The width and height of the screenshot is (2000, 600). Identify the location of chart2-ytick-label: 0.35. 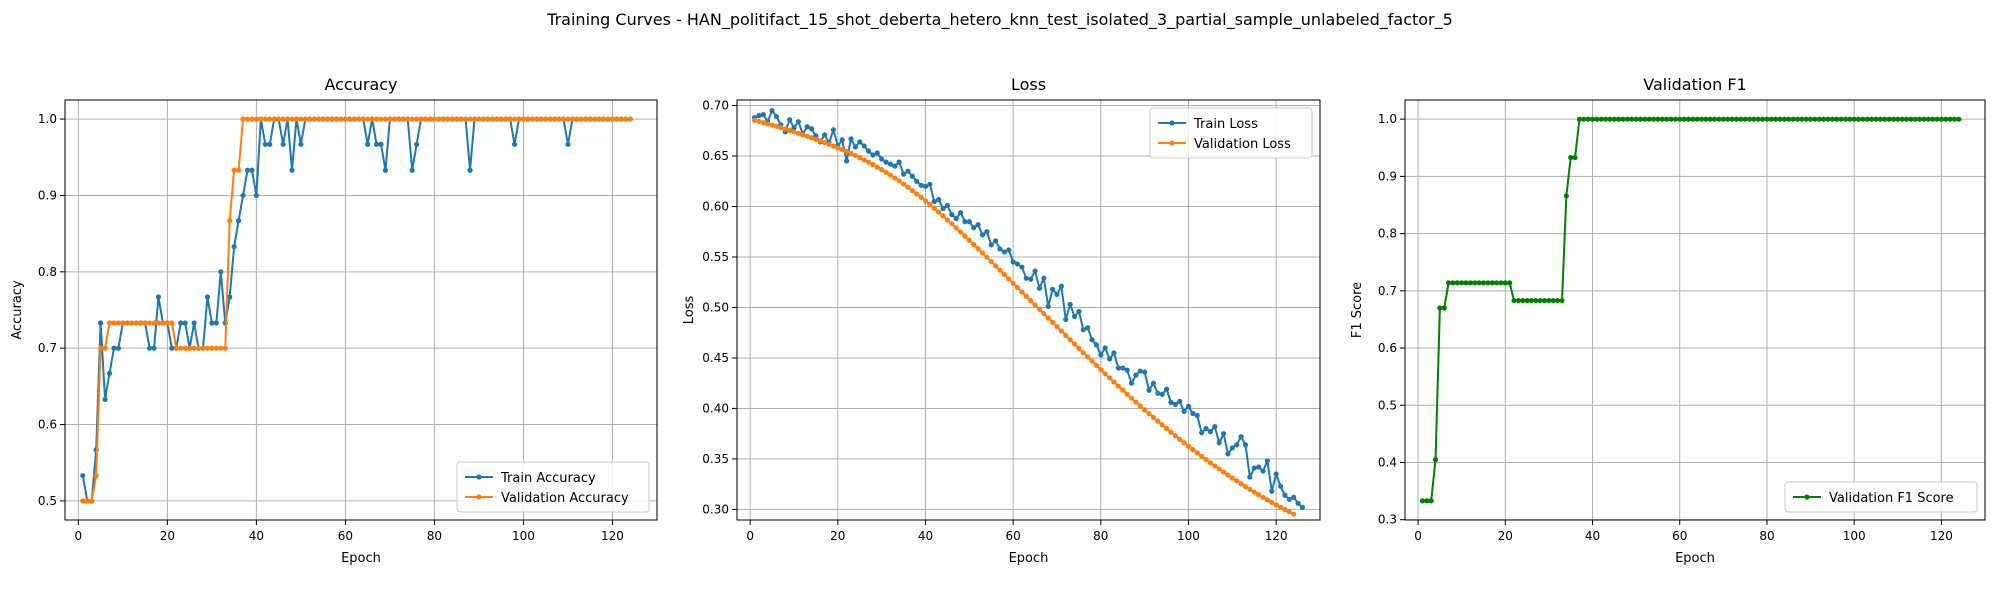
(715, 459).